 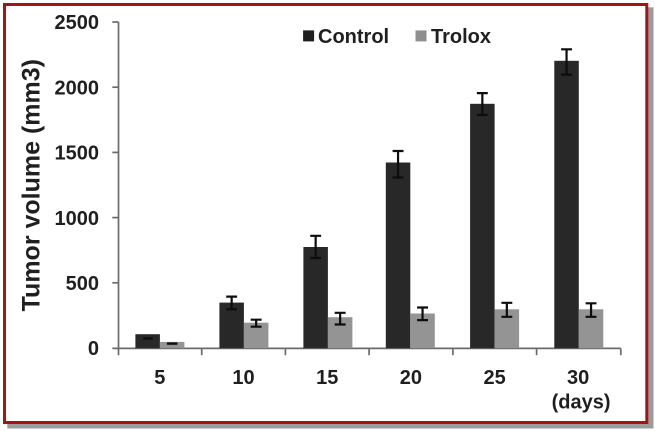 I want to click on svg-text: 10, so click(x=243, y=378).